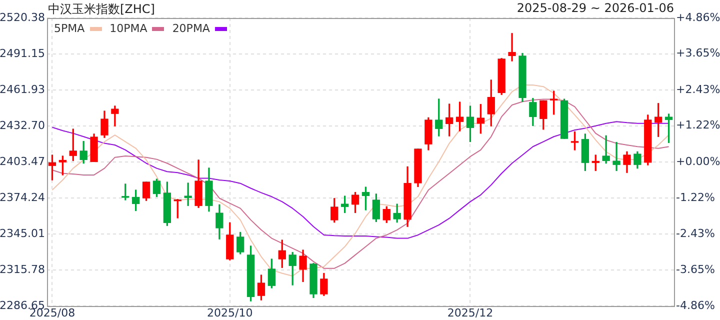 This screenshot has height=320, width=720. Describe the element at coordinates (22, 125) in the screenshot. I see `y-tick-label: 2432.70` at that location.